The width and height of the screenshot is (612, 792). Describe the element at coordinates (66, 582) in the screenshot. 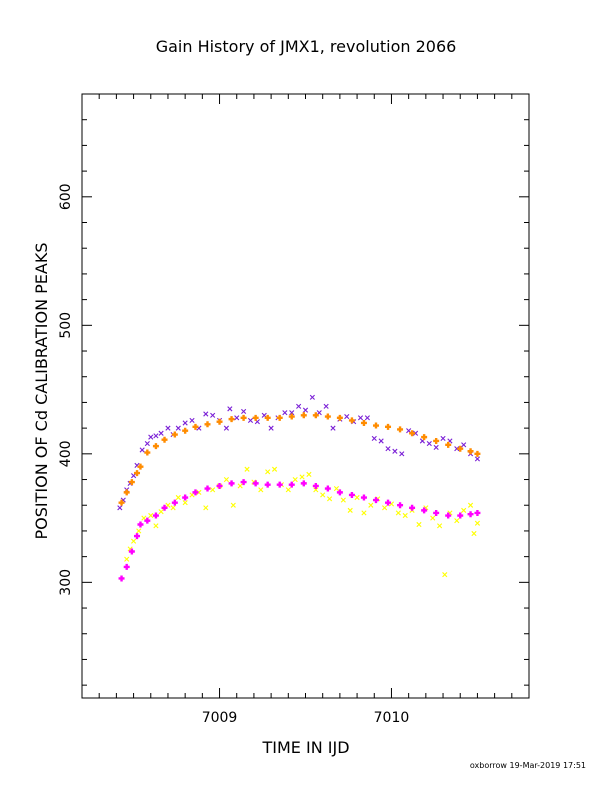

I see `y-tick-label: 300` at that location.